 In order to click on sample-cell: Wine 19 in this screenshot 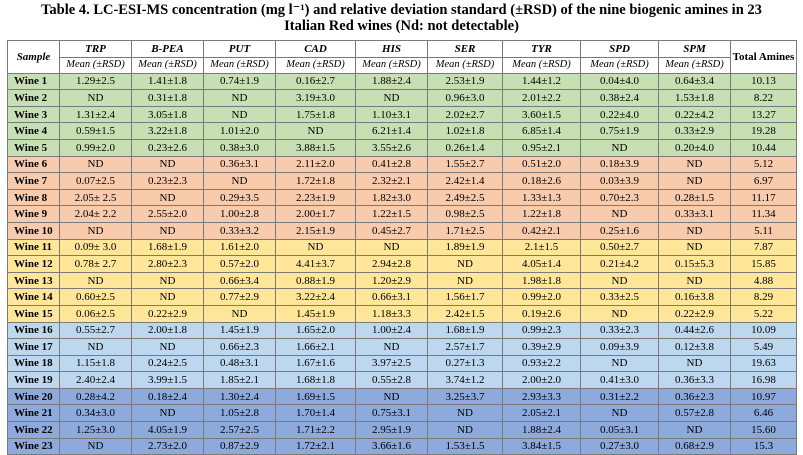, I will do `click(33, 380)`.